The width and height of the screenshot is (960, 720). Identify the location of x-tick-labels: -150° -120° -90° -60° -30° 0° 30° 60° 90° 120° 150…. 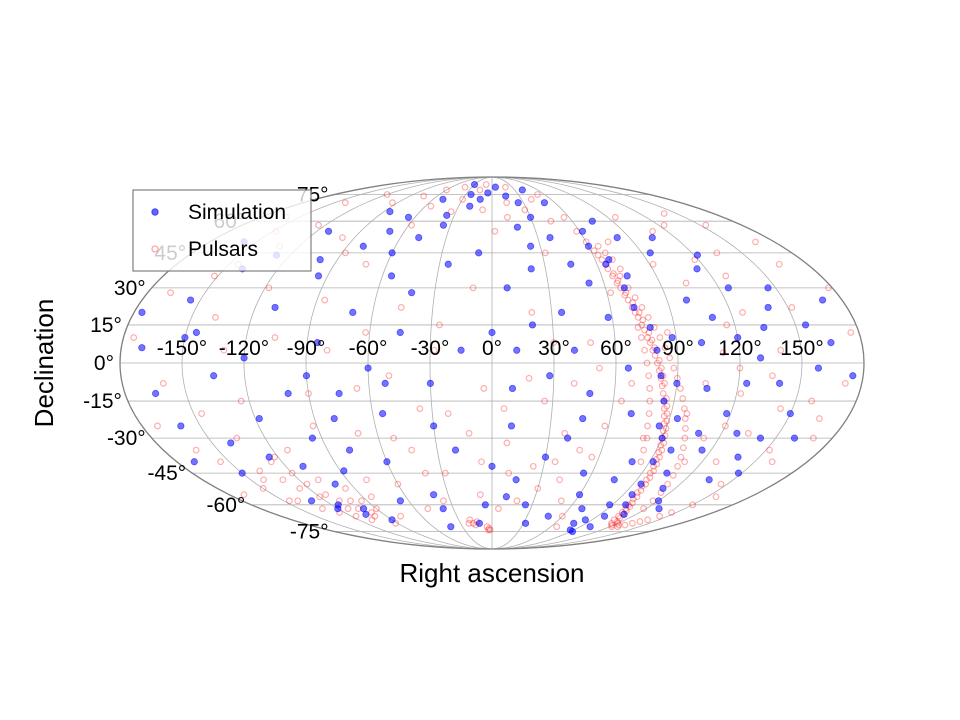
(490, 348).